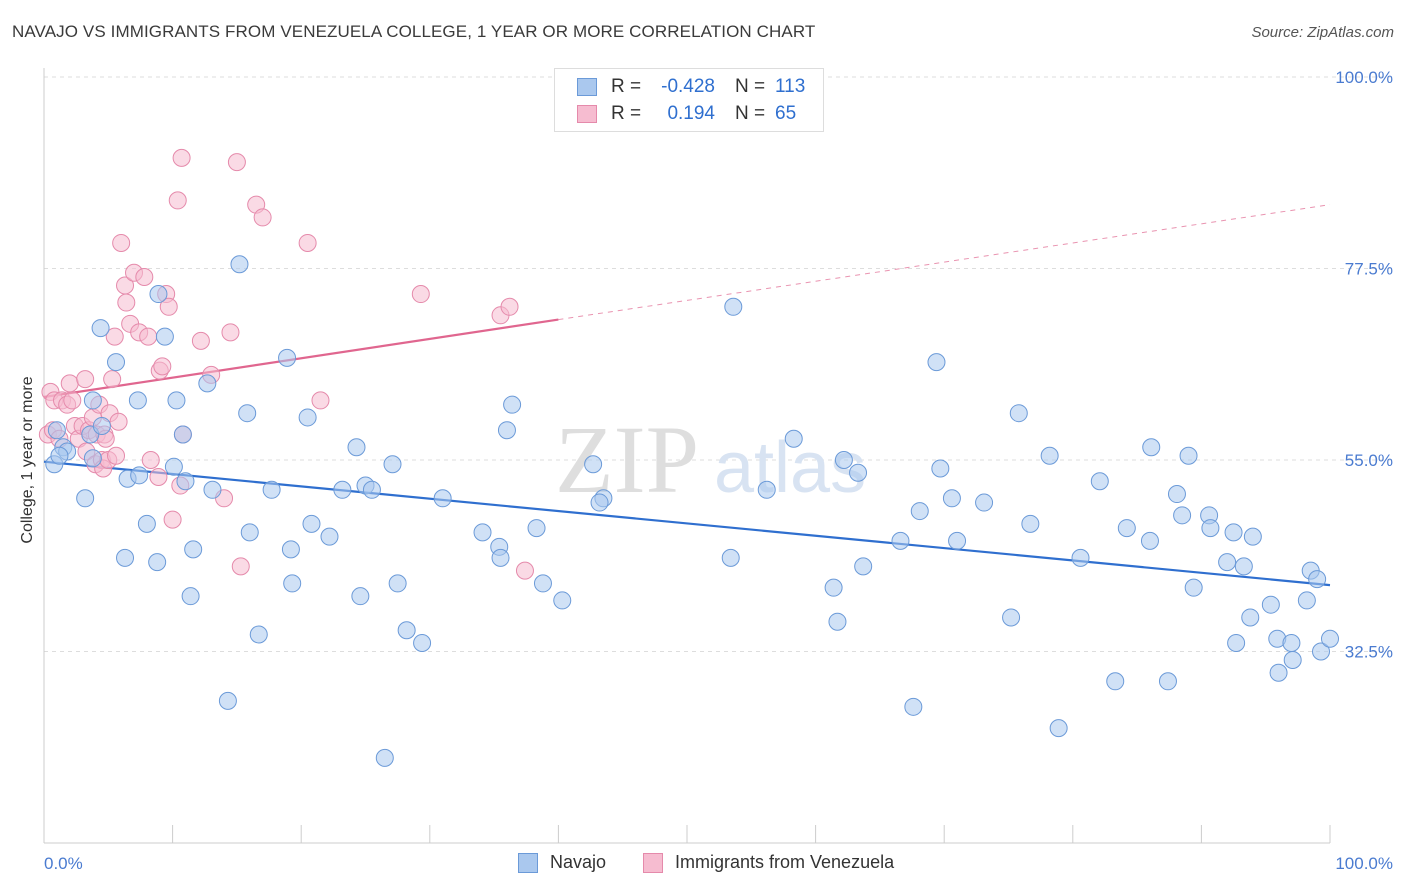 This screenshot has width=1406, height=892. I want to click on bottom-legend-swatch-venezuela, so click(653, 862).